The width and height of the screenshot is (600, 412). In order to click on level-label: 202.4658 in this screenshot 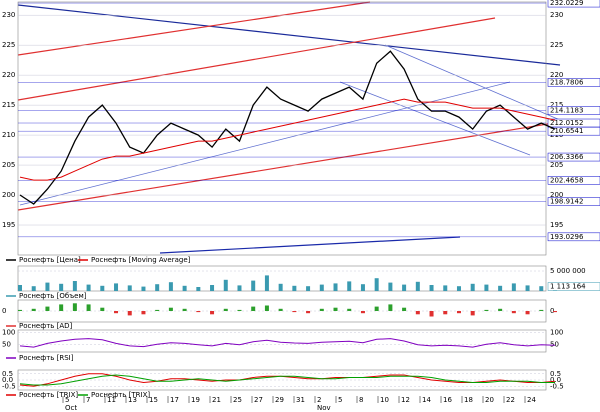, I will do `click(566, 180)`.